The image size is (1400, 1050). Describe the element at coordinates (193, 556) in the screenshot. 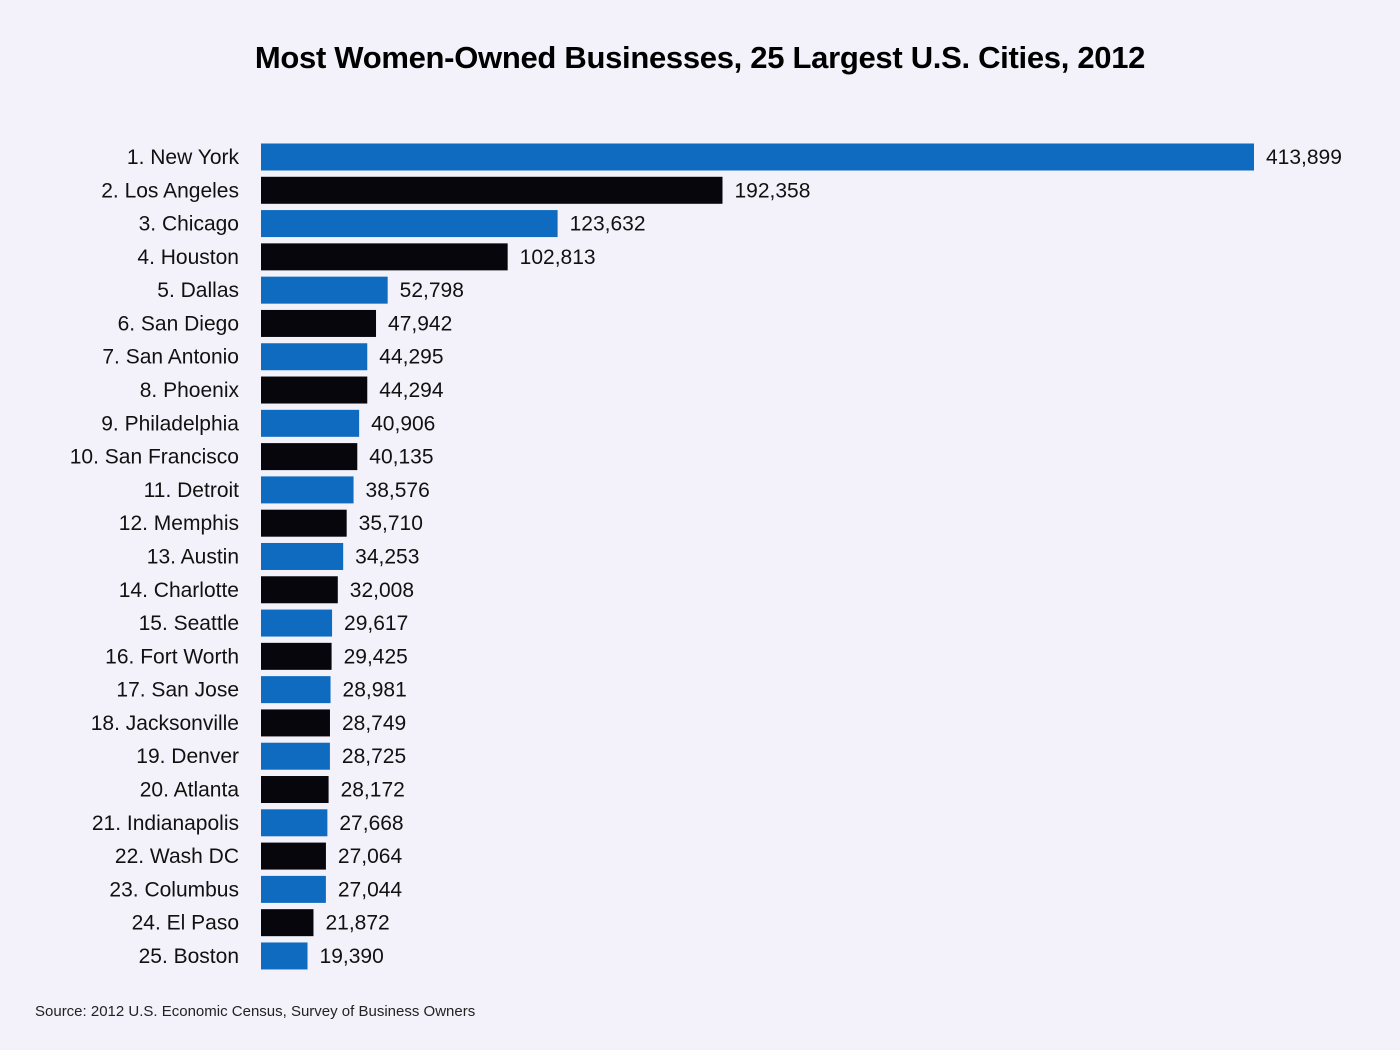

I see `category-label: 13. Austin` at that location.